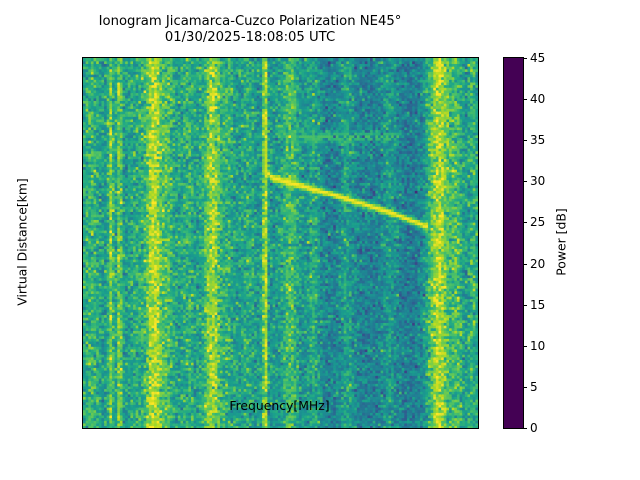 The height and width of the screenshot is (480, 640). I want to click on colorbar-label: Power [dB], so click(561, 242).